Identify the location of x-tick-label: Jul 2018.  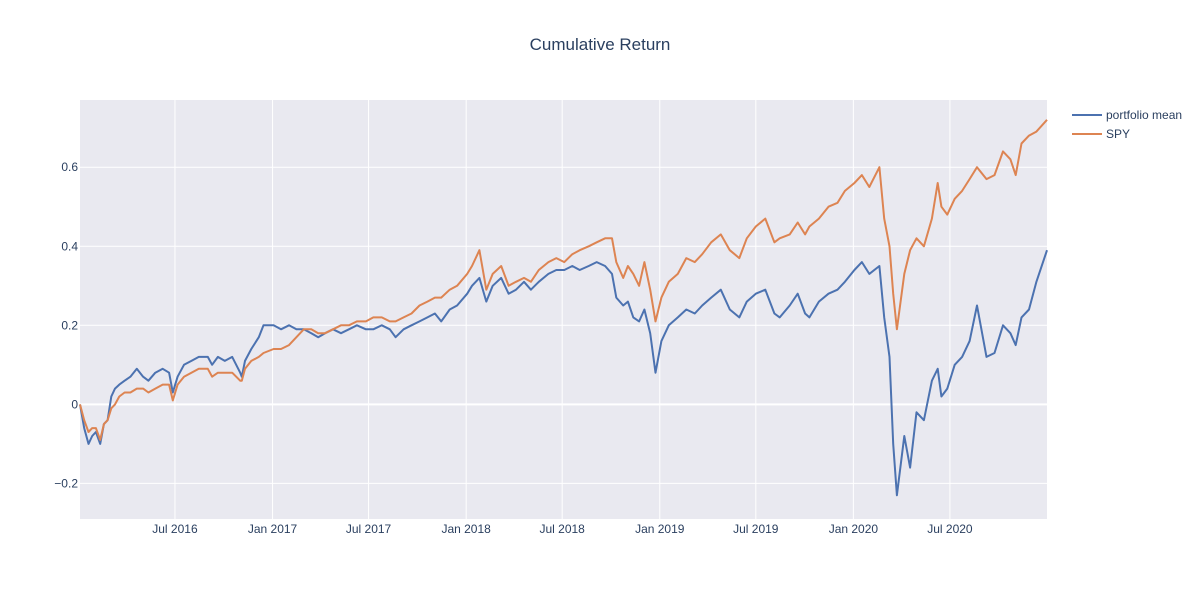
(562, 529).